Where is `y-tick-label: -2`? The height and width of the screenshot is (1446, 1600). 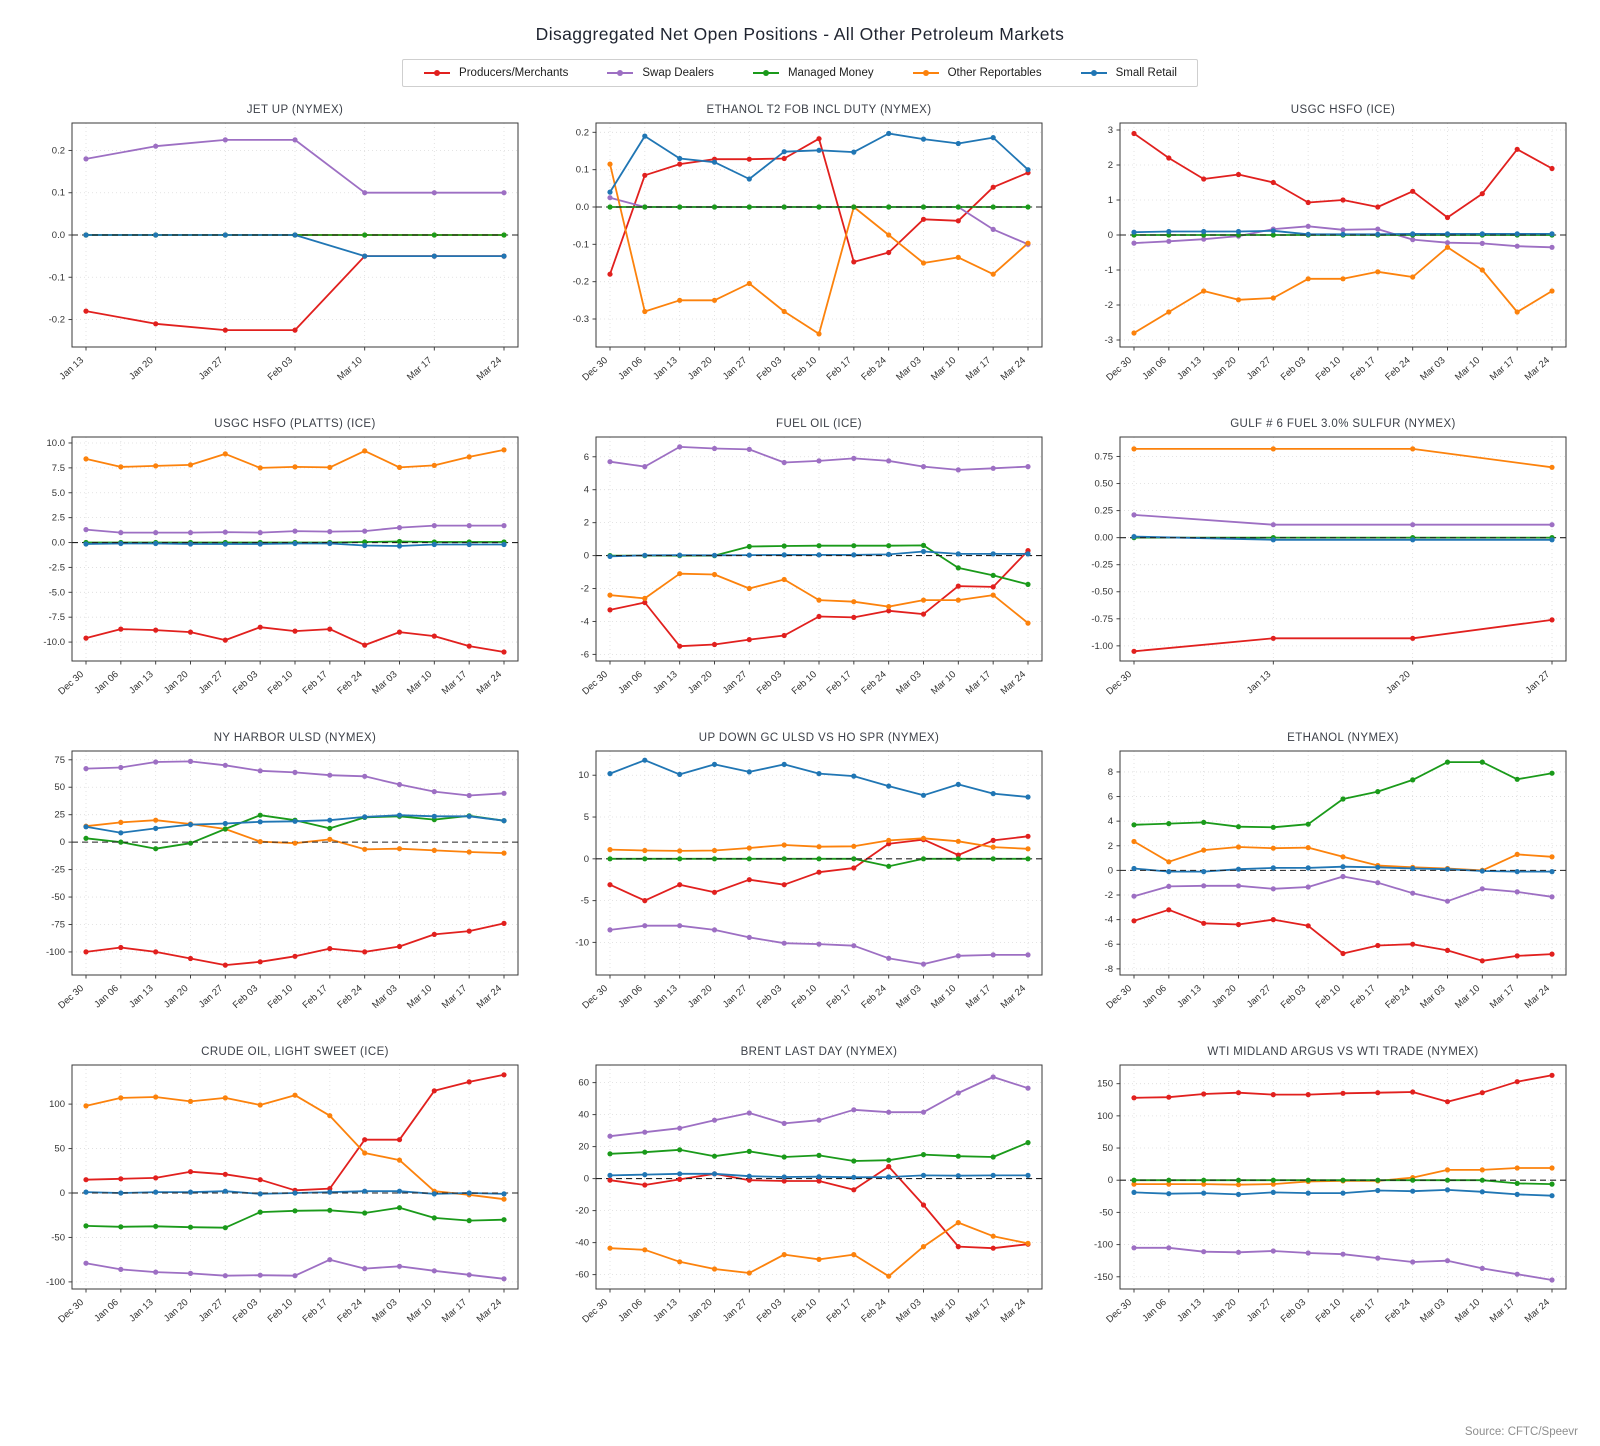 y-tick-label: -2 is located at coordinates (1109, 895).